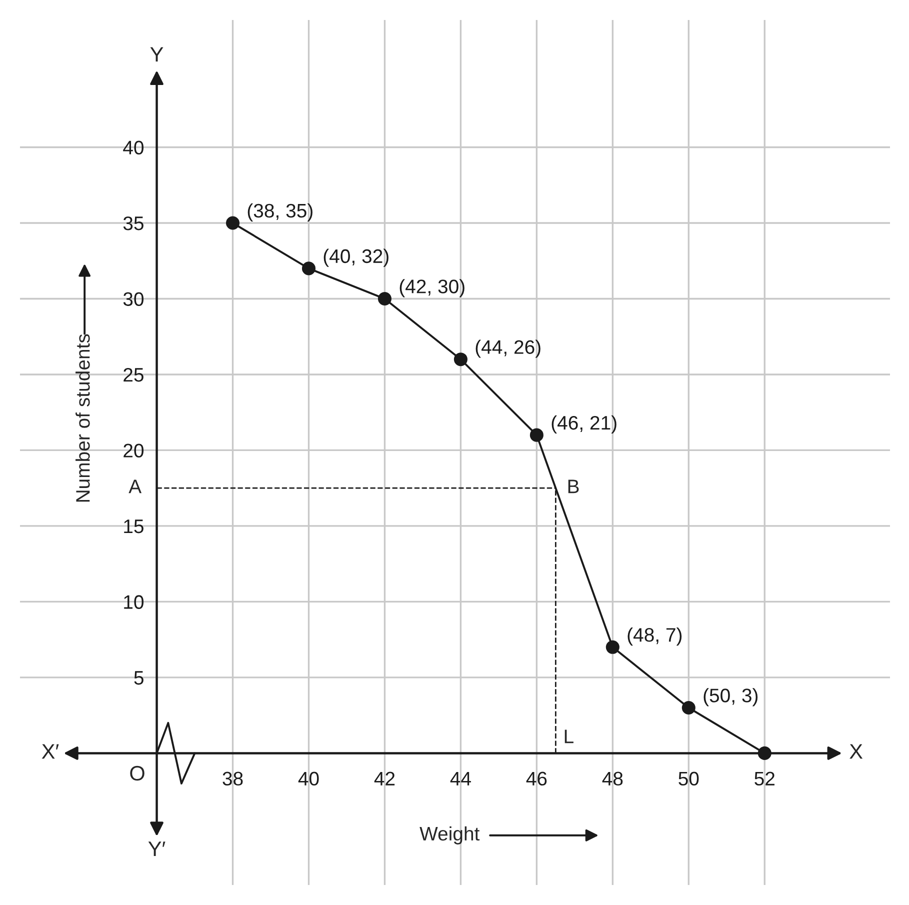 Image resolution: width=909 pixels, height=905 pixels. I want to click on x-tick-label: 52, so click(764, 779).